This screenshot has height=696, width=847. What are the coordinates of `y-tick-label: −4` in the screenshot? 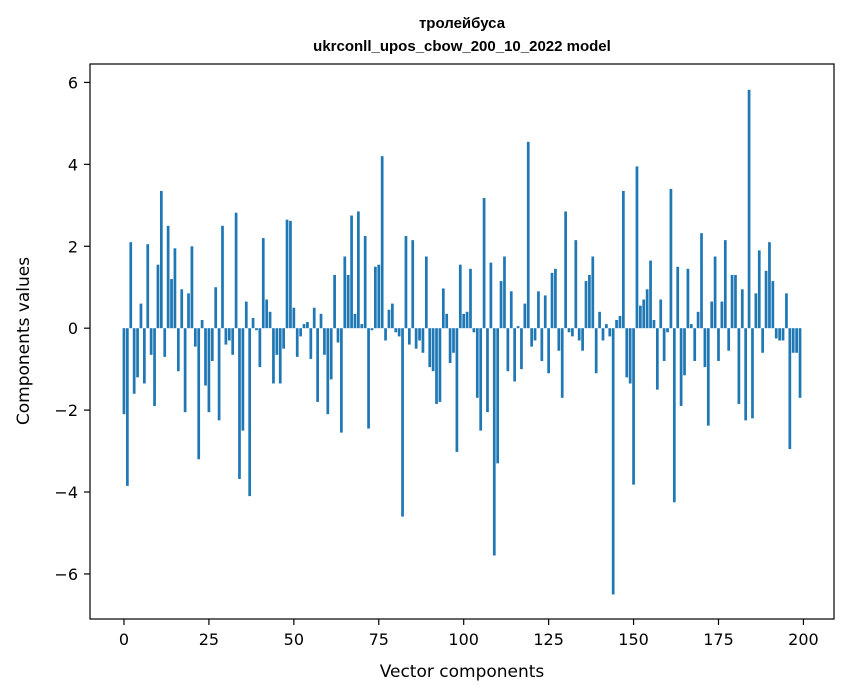 It's located at (66, 492).